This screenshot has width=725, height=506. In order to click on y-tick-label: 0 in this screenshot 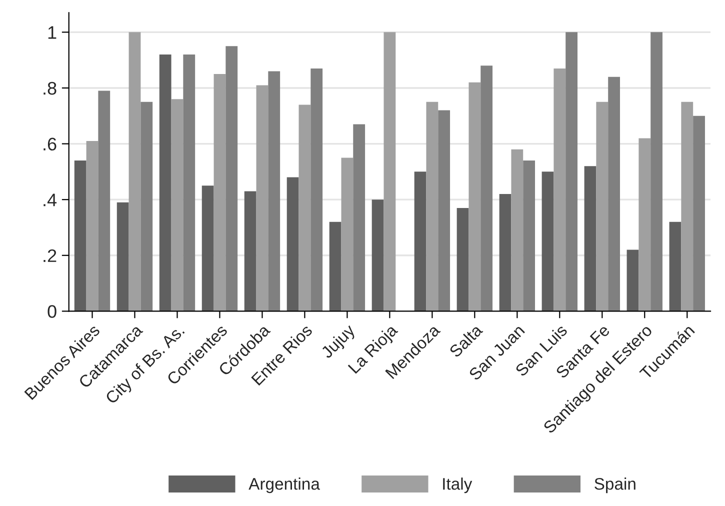, I will do `click(52, 311)`.